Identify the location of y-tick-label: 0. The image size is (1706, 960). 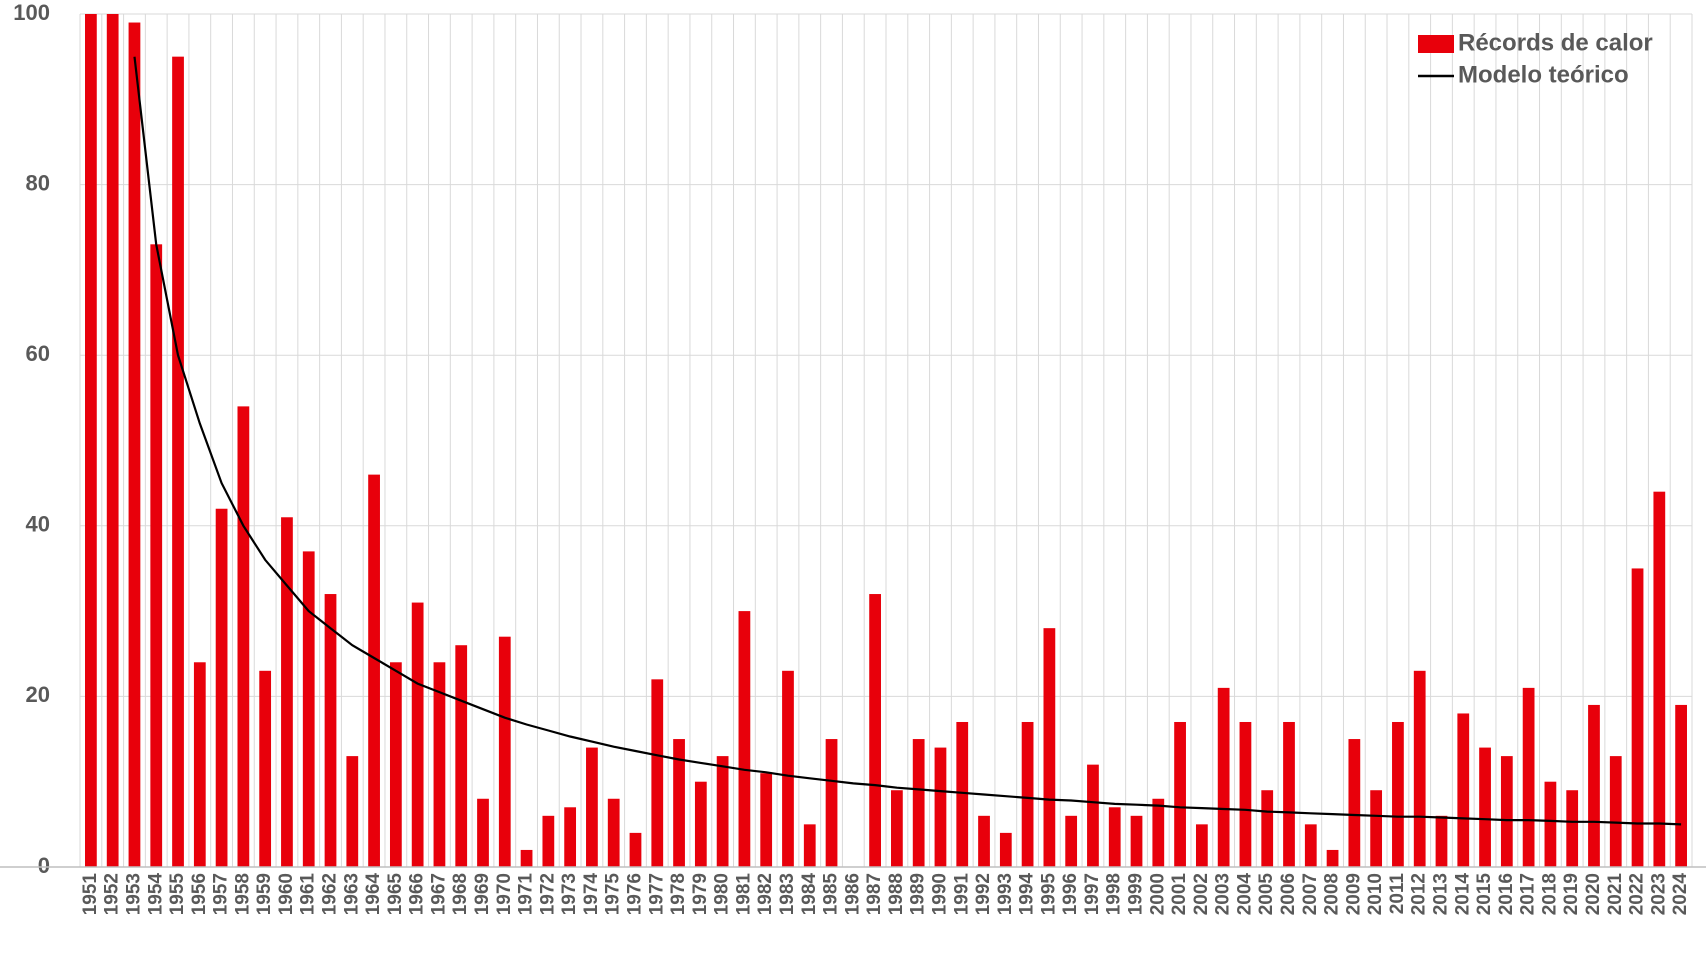
(44, 865).